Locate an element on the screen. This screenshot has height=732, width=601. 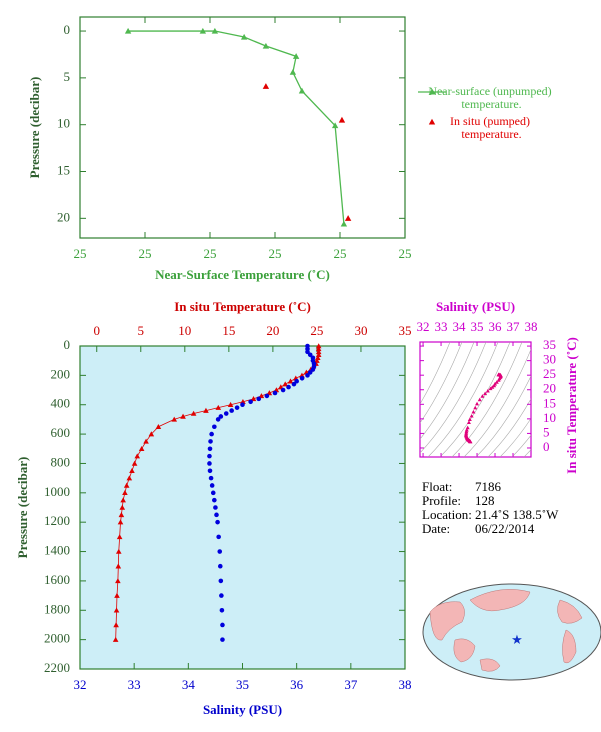
x2-tick-label: 35 is located at coordinates (405, 330).